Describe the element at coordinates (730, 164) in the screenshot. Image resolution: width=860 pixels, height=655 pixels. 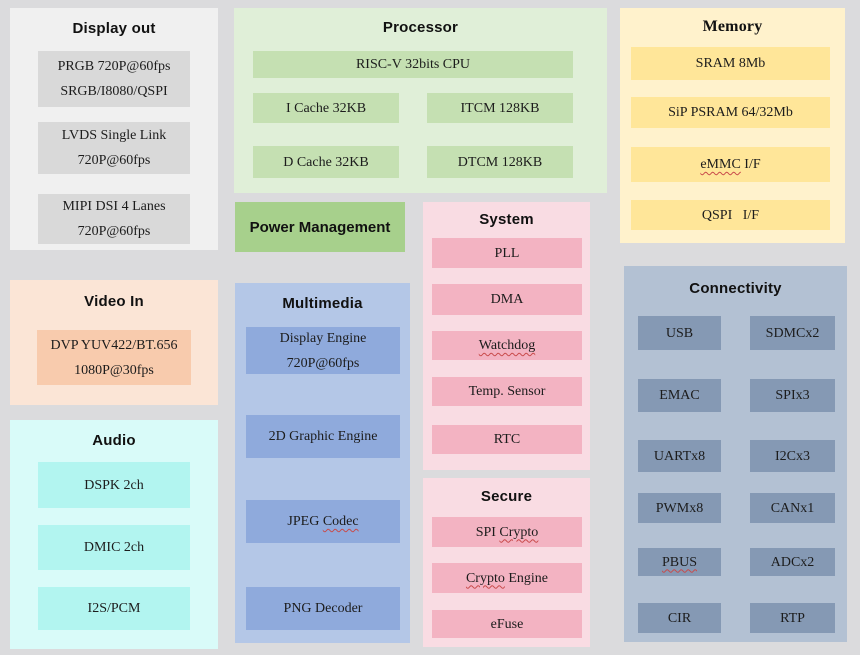
I see `memory-item-emmc: eMMC I/F` at that location.